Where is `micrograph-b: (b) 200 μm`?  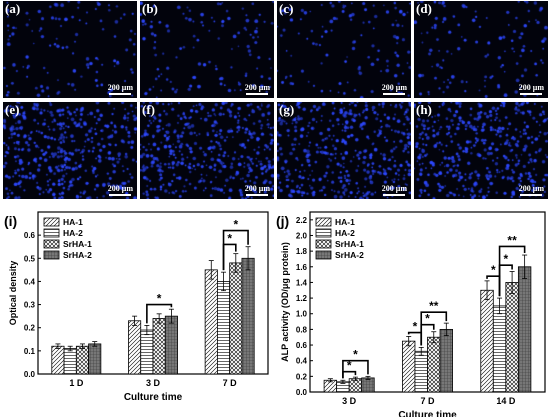
micrograph-b: (b) 200 μm is located at coordinates (207, 49).